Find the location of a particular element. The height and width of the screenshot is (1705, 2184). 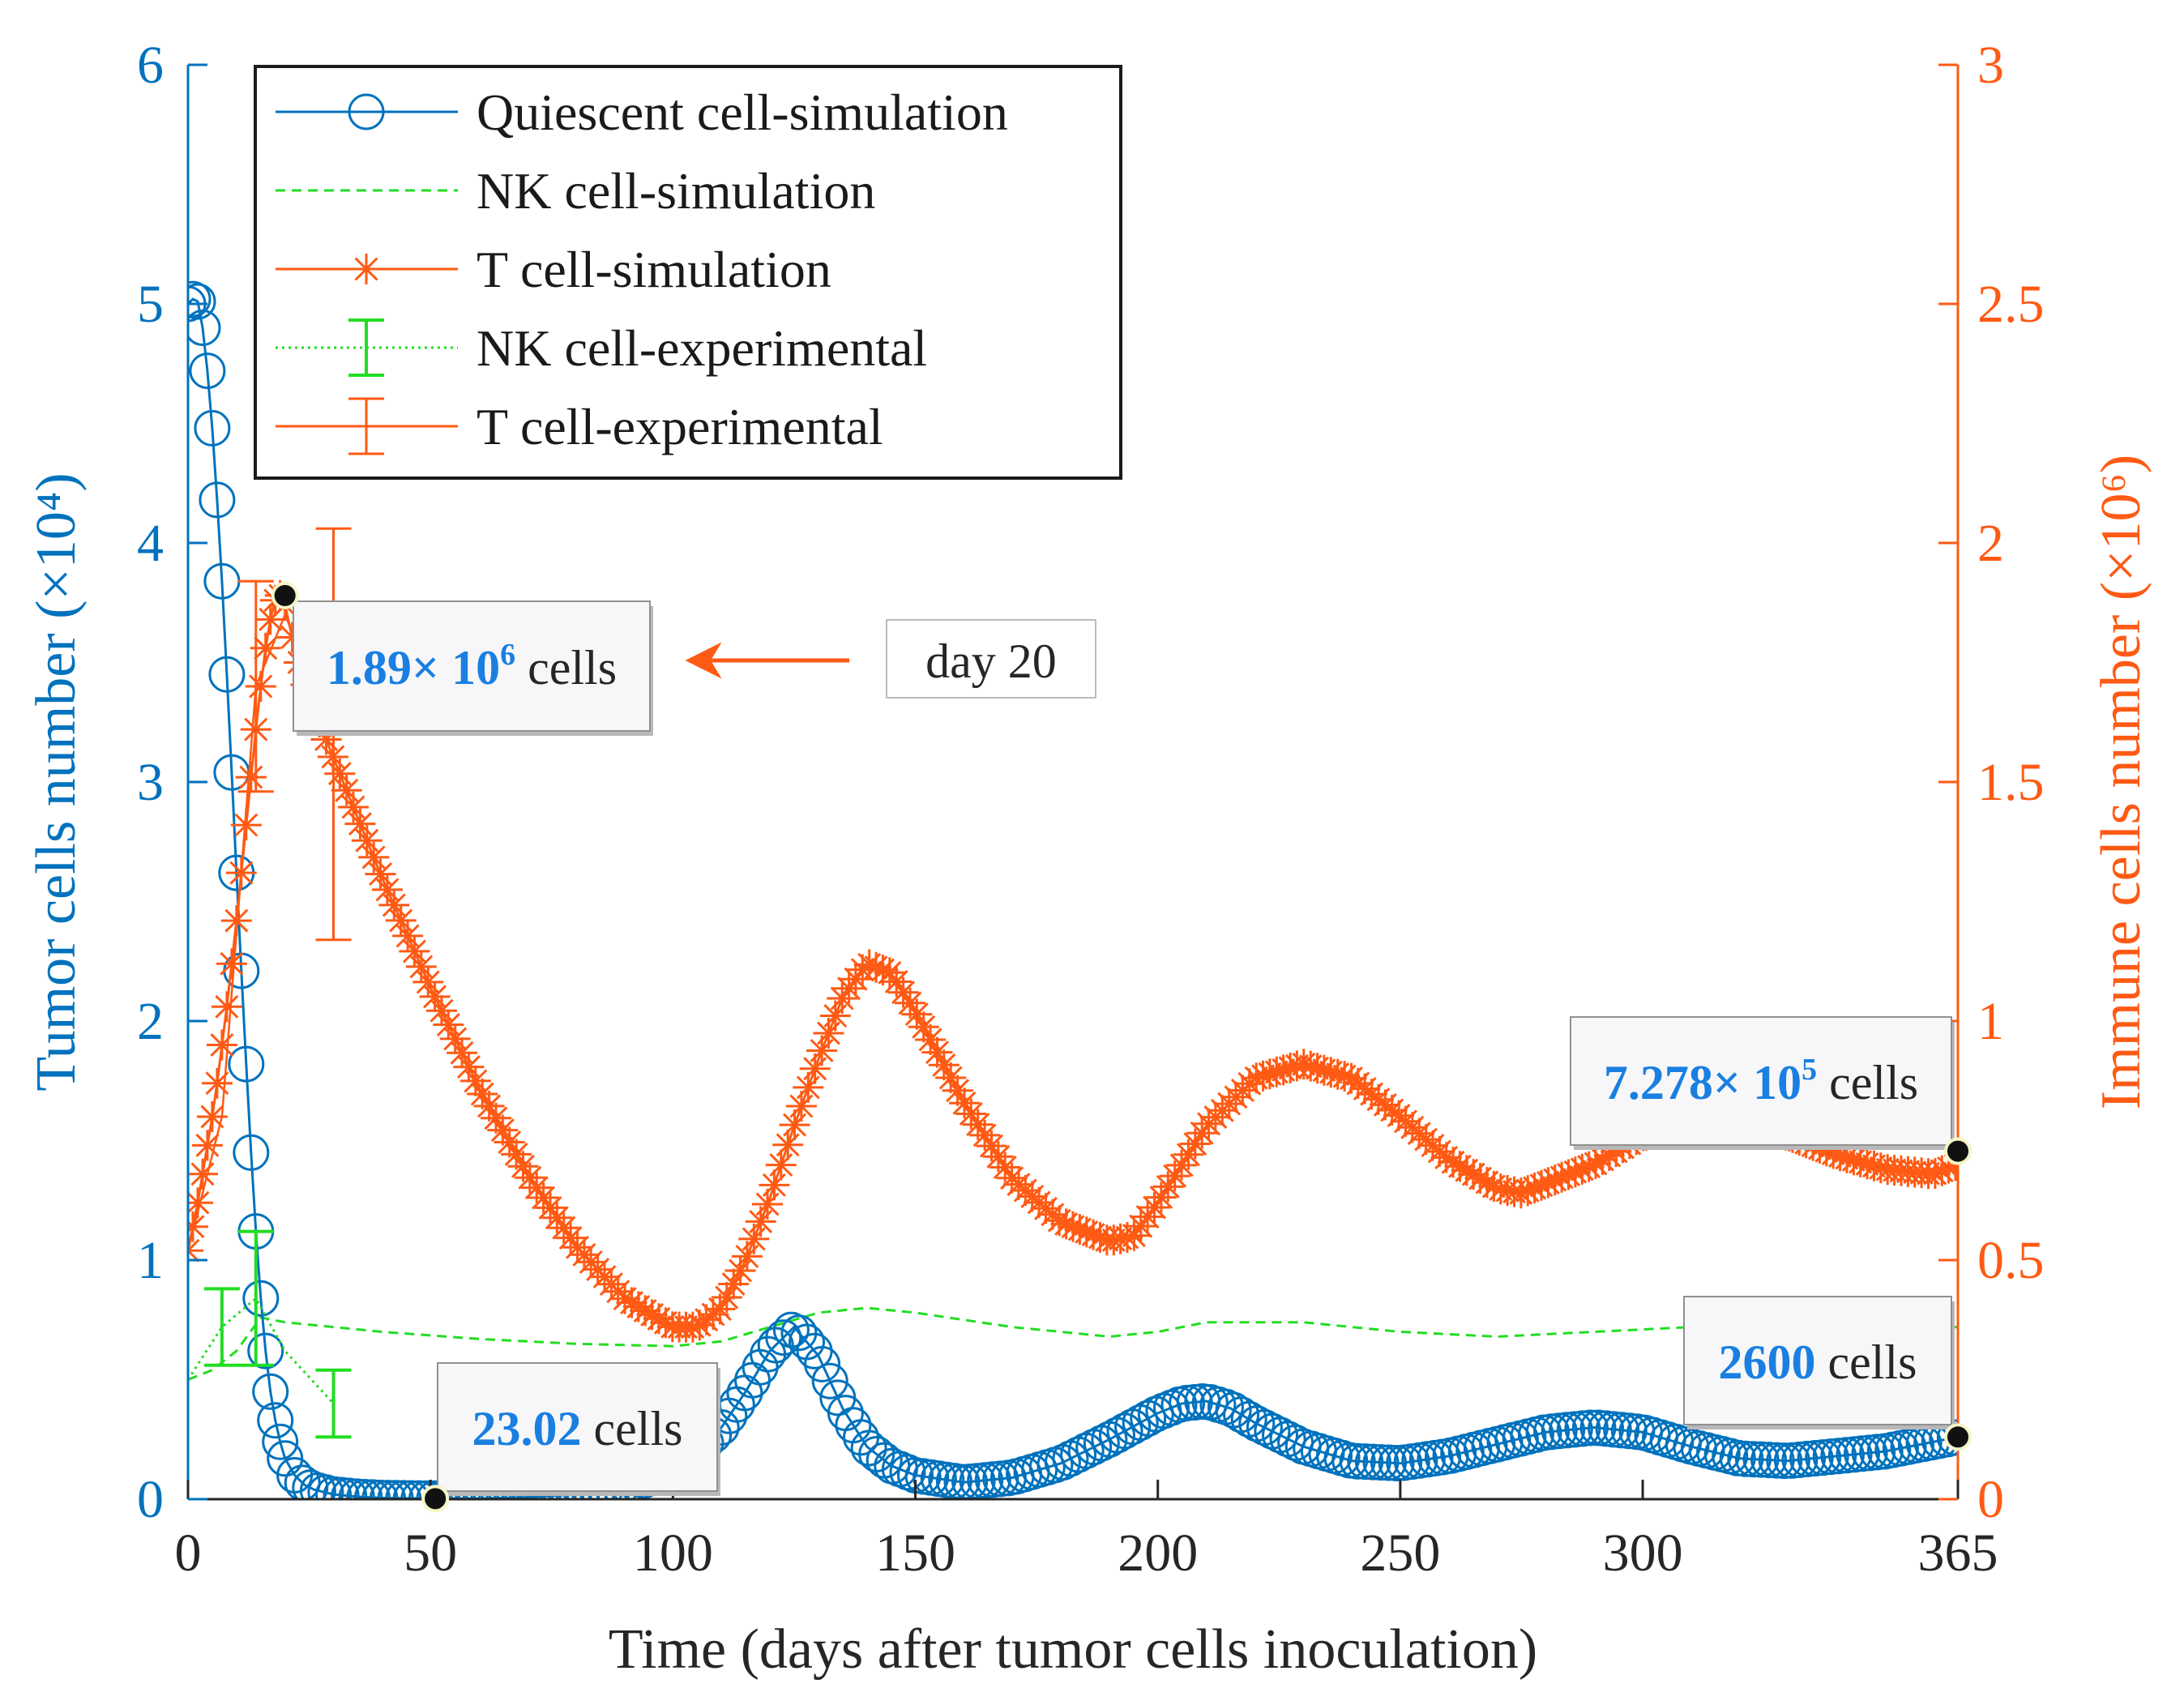

x-tick-label: 365 is located at coordinates (1958, 1553).